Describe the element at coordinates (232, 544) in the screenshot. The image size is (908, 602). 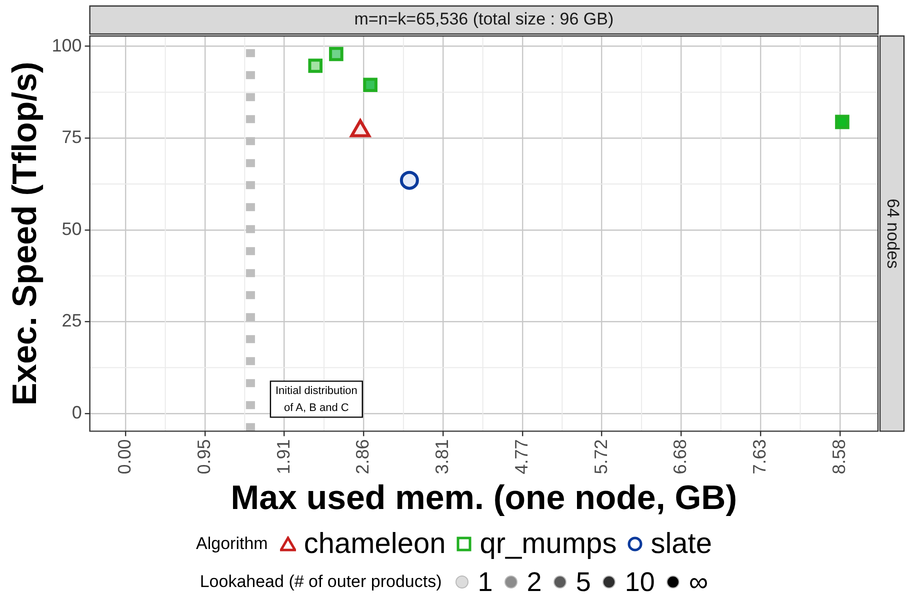
I see `legend-title: Algorithm` at that location.